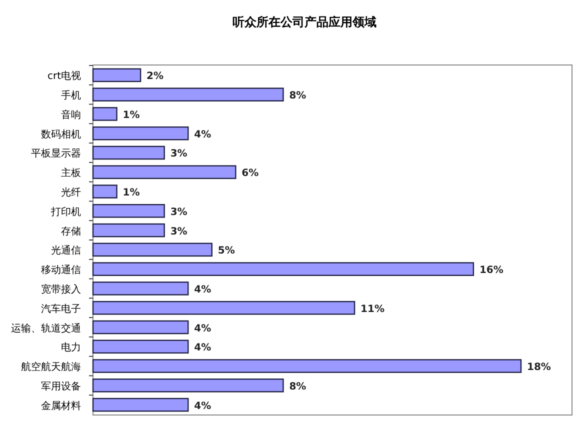 The image size is (579, 439). Describe the element at coordinates (539, 368) in the screenshot. I see `data-label: 18%` at that location.